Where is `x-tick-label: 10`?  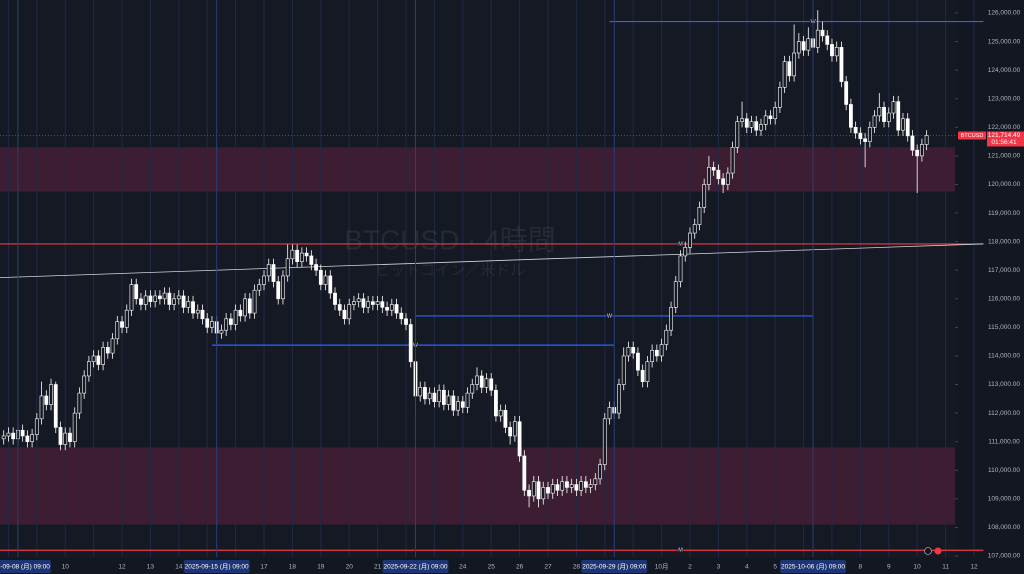
x-tick-label: 10 is located at coordinates (918, 567).